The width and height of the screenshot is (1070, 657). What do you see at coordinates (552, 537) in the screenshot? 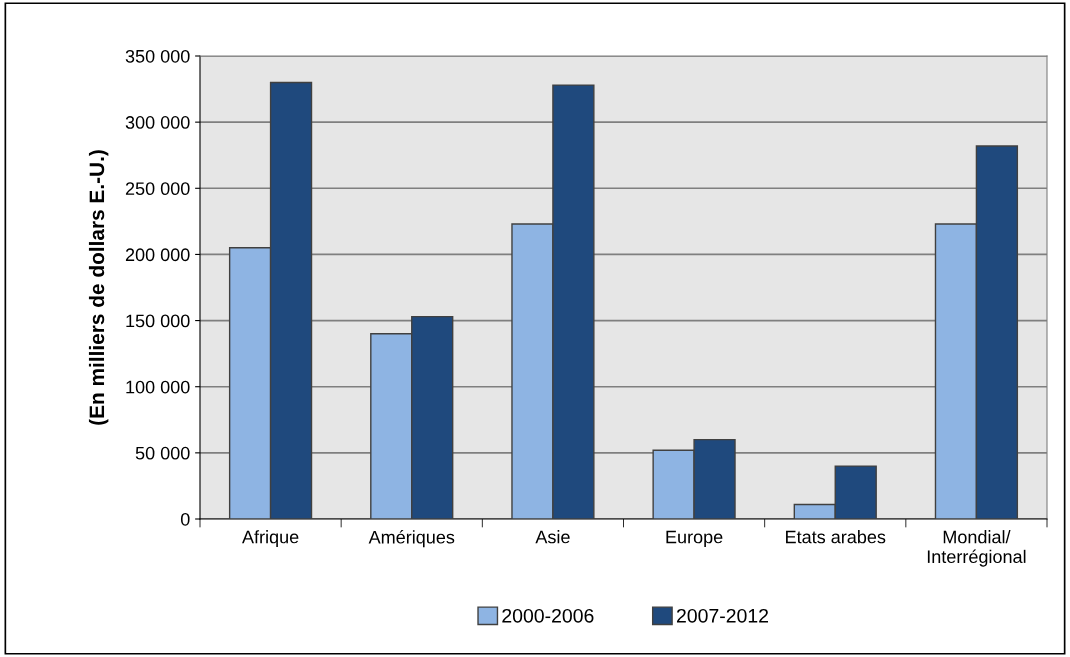
I see `x-tick-label: Asie` at bounding box center [552, 537].